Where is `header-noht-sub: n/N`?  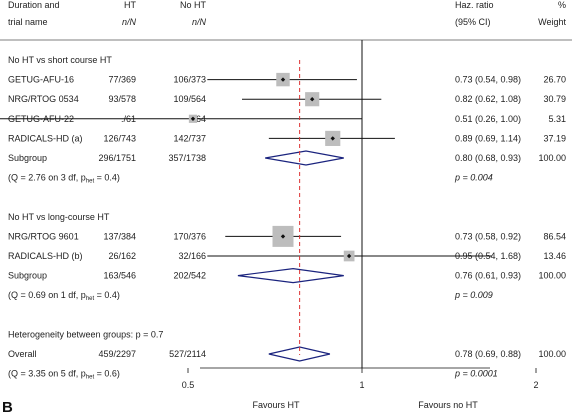
header-noht-sub: n/N is located at coordinates (199, 22).